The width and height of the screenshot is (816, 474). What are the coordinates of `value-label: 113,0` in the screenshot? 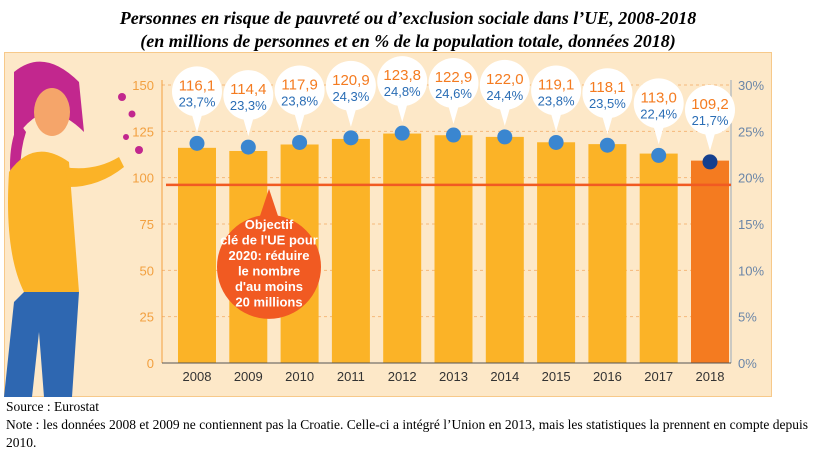 It's located at (658, 97).